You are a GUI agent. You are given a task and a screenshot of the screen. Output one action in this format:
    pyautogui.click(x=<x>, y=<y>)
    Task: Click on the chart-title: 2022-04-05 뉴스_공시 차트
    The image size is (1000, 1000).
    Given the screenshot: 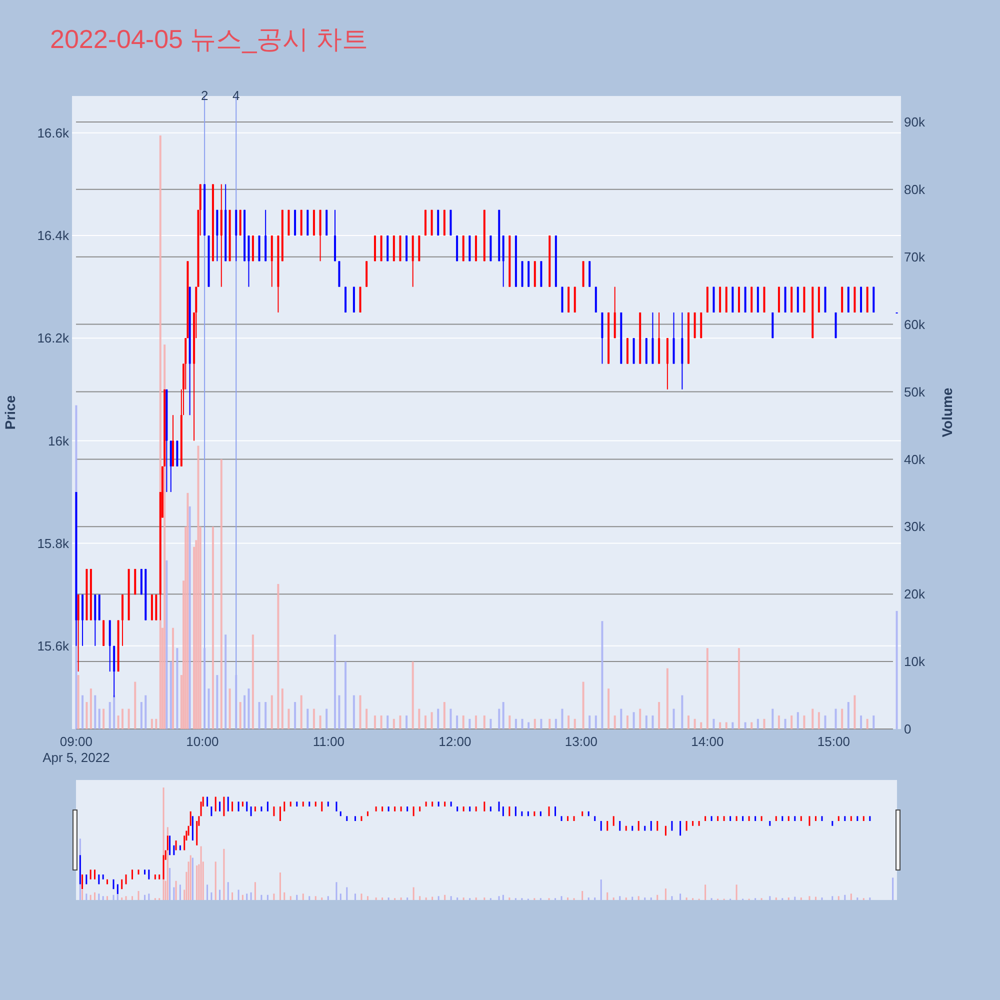 What is the action you would take?
    pyautogui.click(x=209, y=39)
    